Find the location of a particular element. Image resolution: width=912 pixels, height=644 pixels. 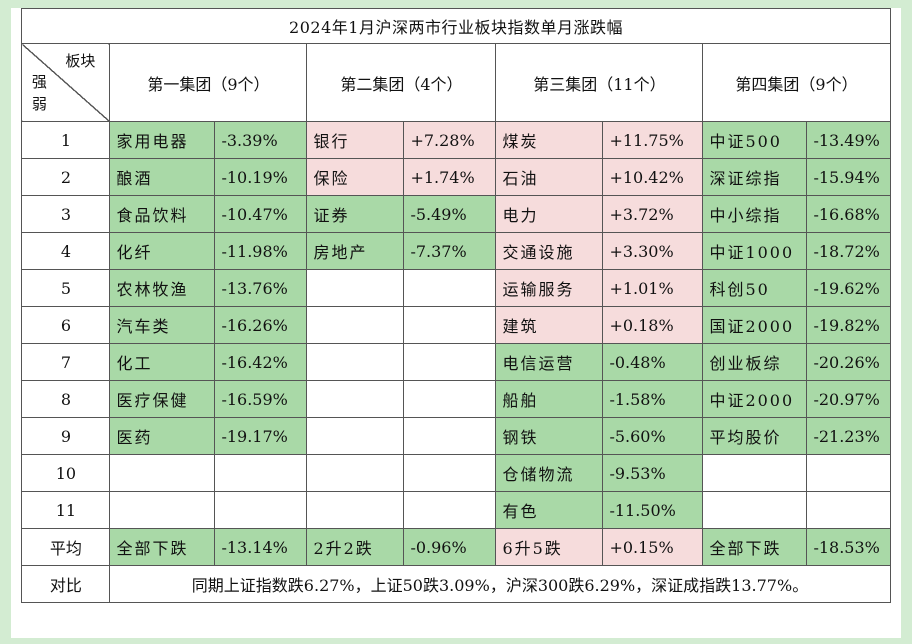

sector-name-cell: 证券 is located at coordinates (355, 214).